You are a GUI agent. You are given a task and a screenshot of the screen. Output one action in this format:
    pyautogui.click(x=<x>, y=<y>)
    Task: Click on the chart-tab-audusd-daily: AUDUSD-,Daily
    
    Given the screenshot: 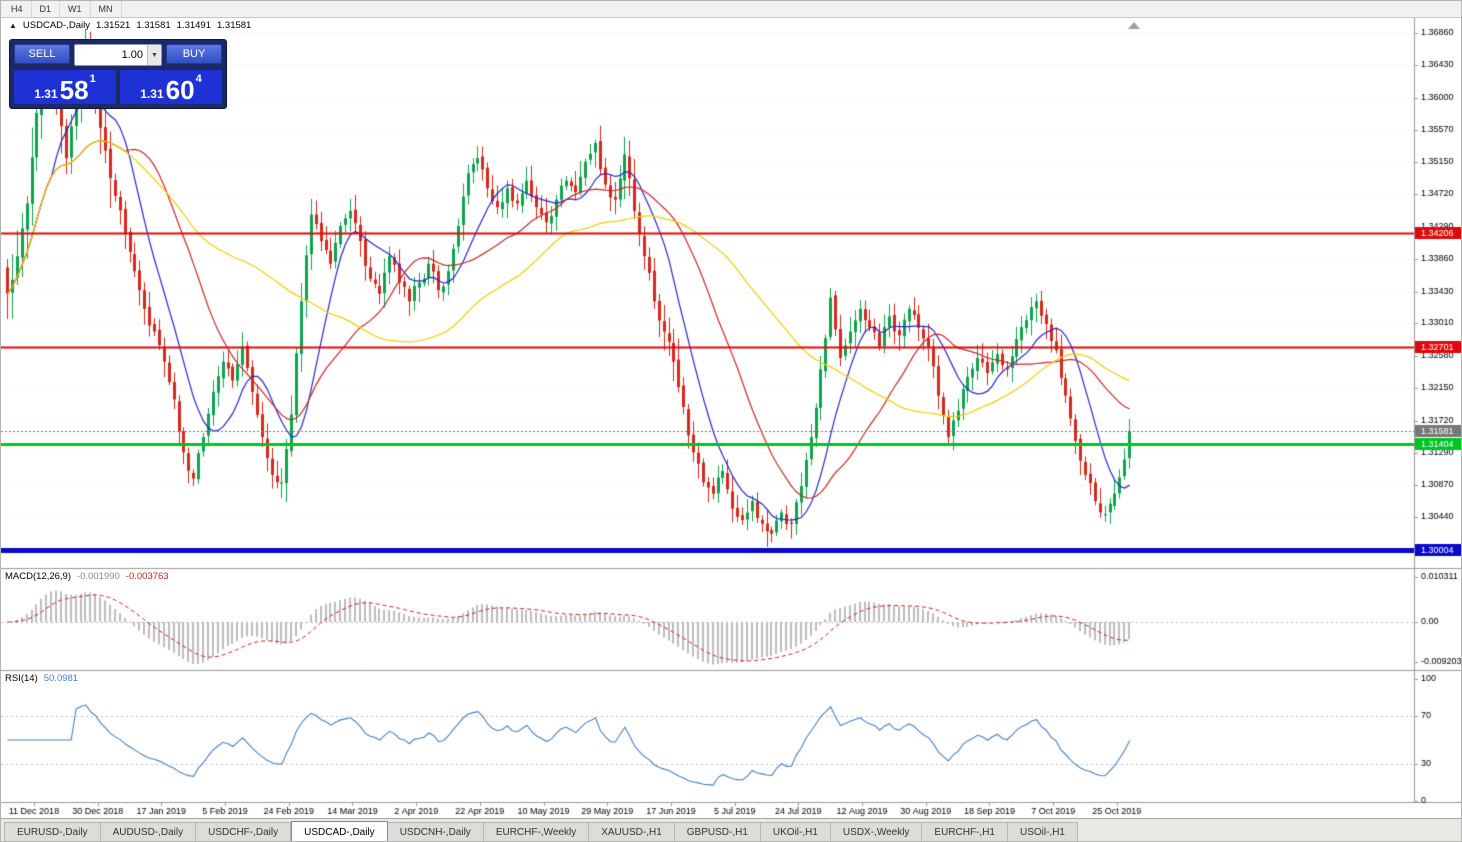 What is the action you would take?
    pyautogui.click(x=148, y=831)
    